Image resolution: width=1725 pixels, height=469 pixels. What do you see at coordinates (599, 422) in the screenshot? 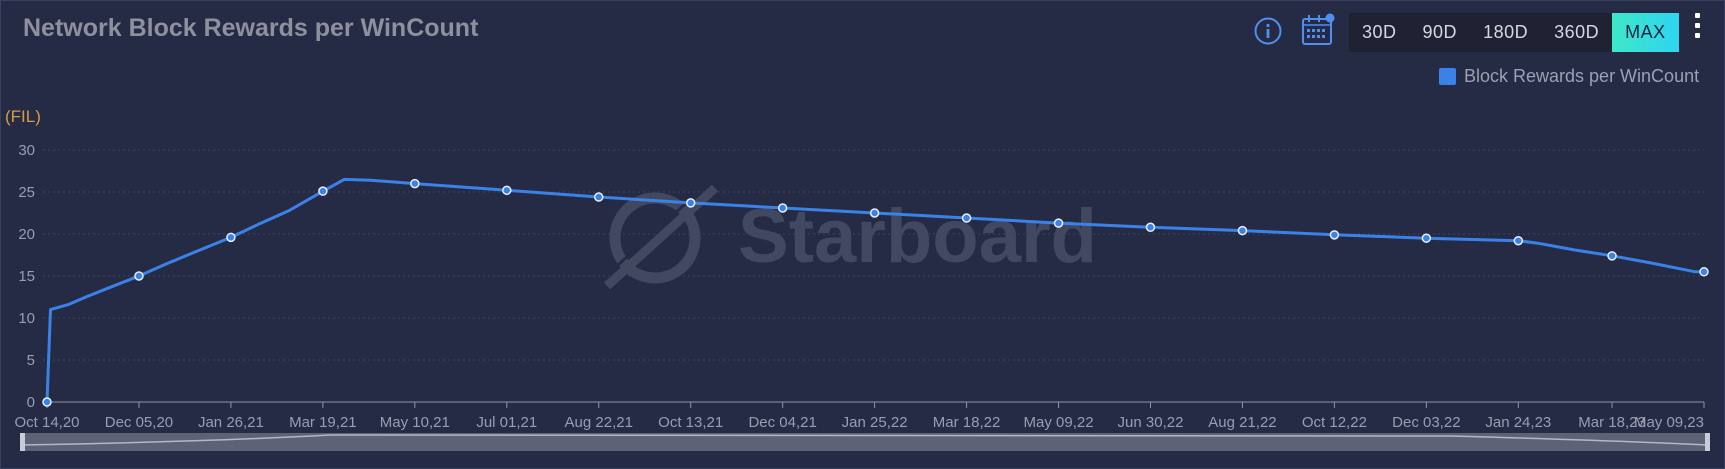
I see `x-tick-label: Aug 22,21` at bounding box center [599, 422].